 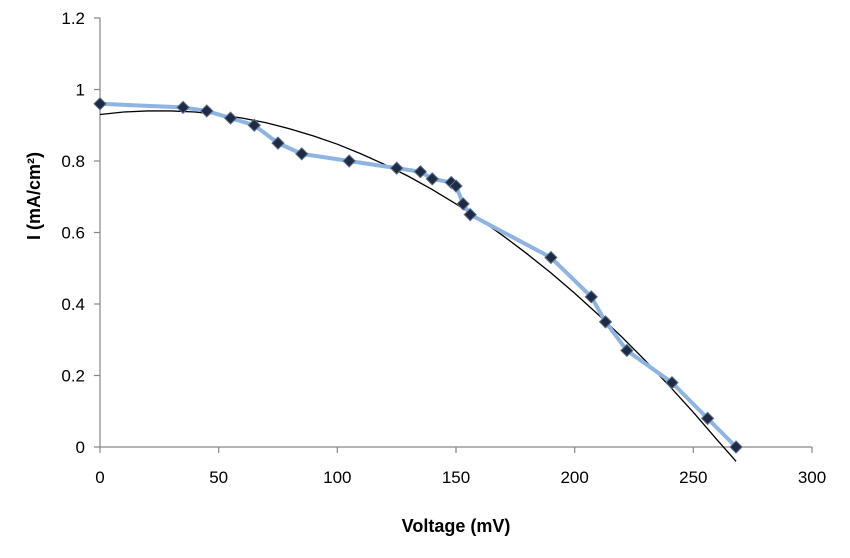 What do you see at coordinates (73, 161) in the screenshot?
I see `y-tick-label: 0.8` at bounding box center [73, 161].